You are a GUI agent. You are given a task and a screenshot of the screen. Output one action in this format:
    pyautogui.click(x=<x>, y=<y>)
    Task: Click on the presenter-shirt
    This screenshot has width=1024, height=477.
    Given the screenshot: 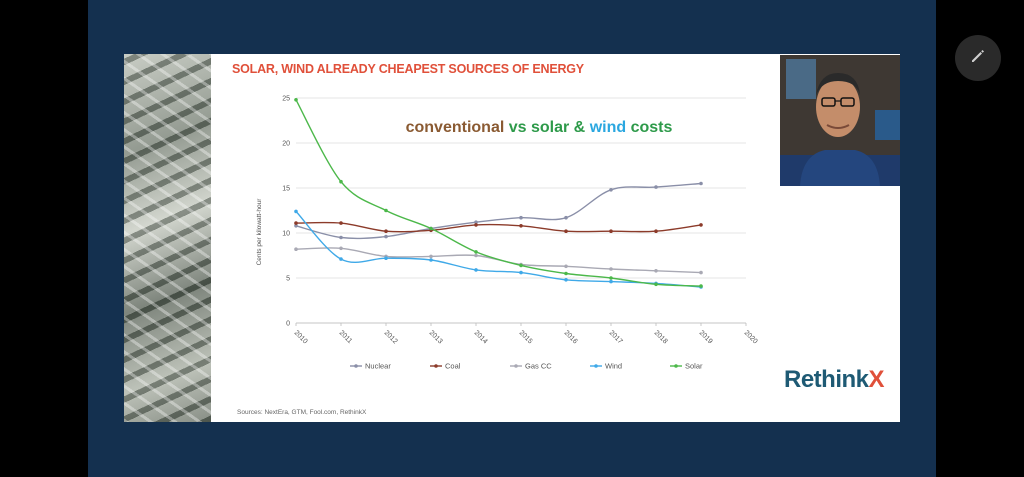 What is the action you would take?
    pyautogui.click(x=840, y=168)
    